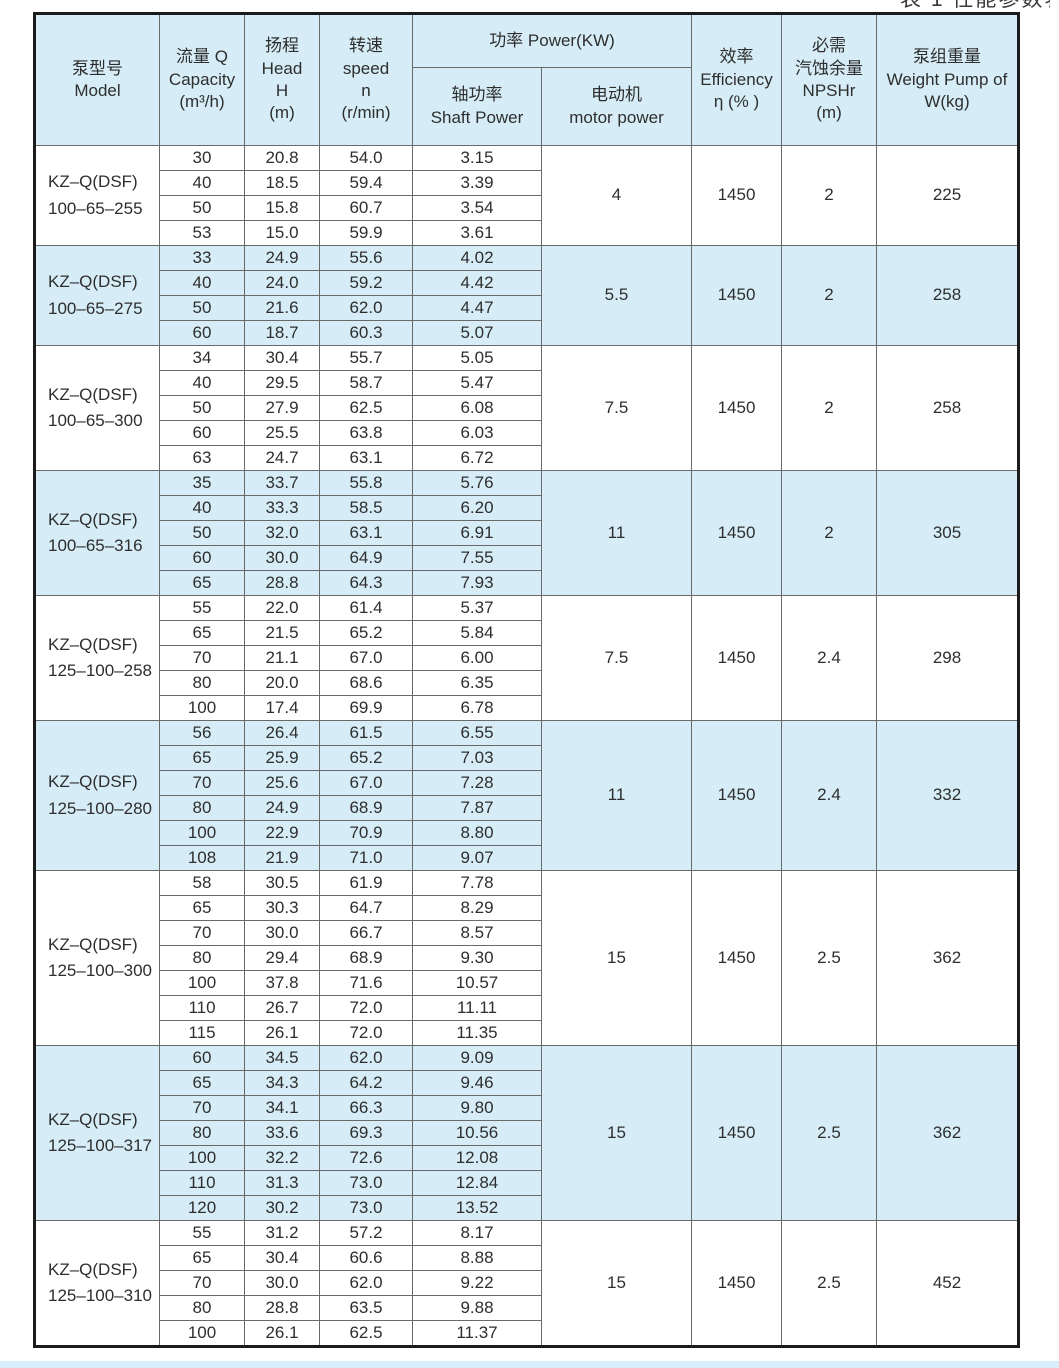  Describe the element at coordinates (477, 533) in the screenshot. I see `shaft-power-cell: 6.91` at that location.